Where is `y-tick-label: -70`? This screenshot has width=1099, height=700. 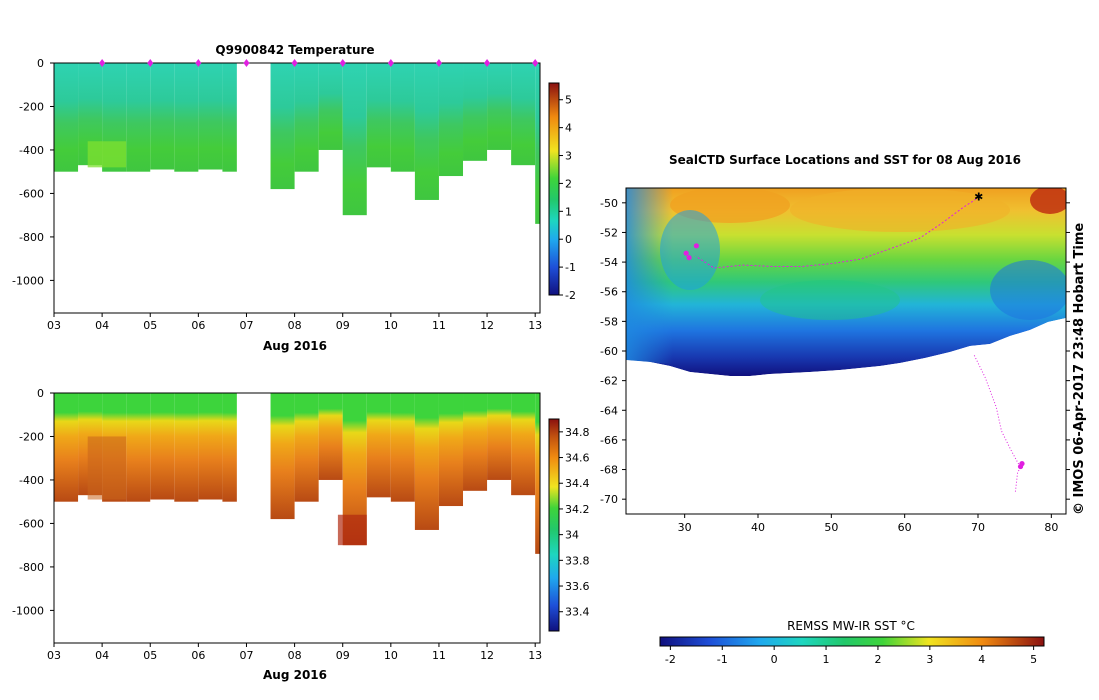 y-tick-label: -70 is located at coordinates (609, 499).